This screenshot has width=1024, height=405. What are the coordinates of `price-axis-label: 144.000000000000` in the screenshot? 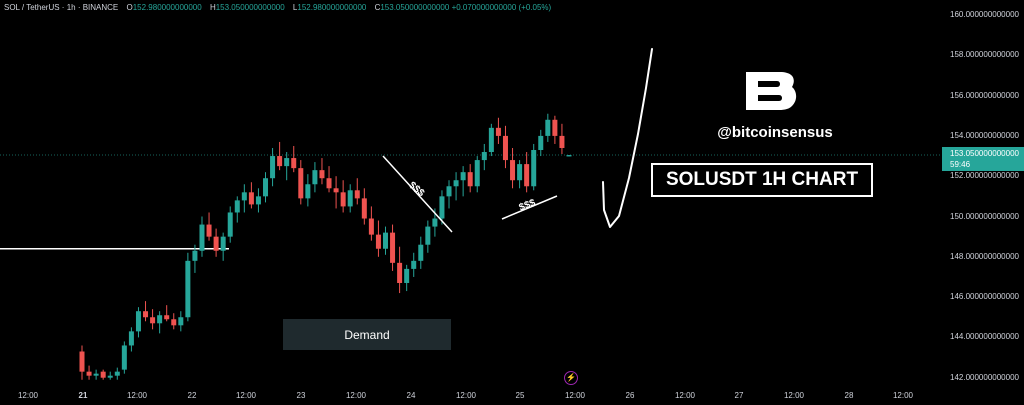 It's located at (984, 337).